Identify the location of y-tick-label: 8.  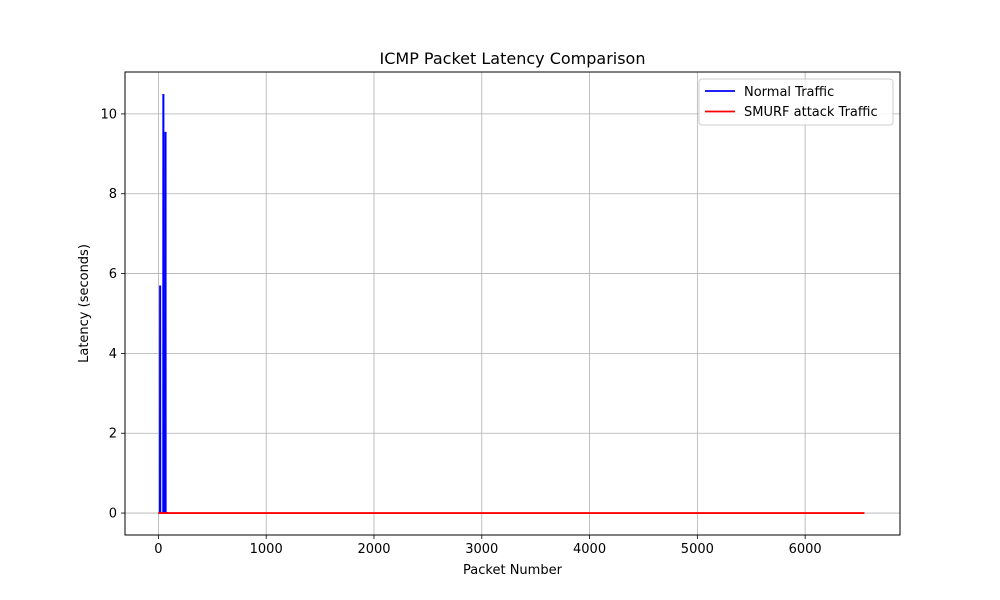
(113, 194).